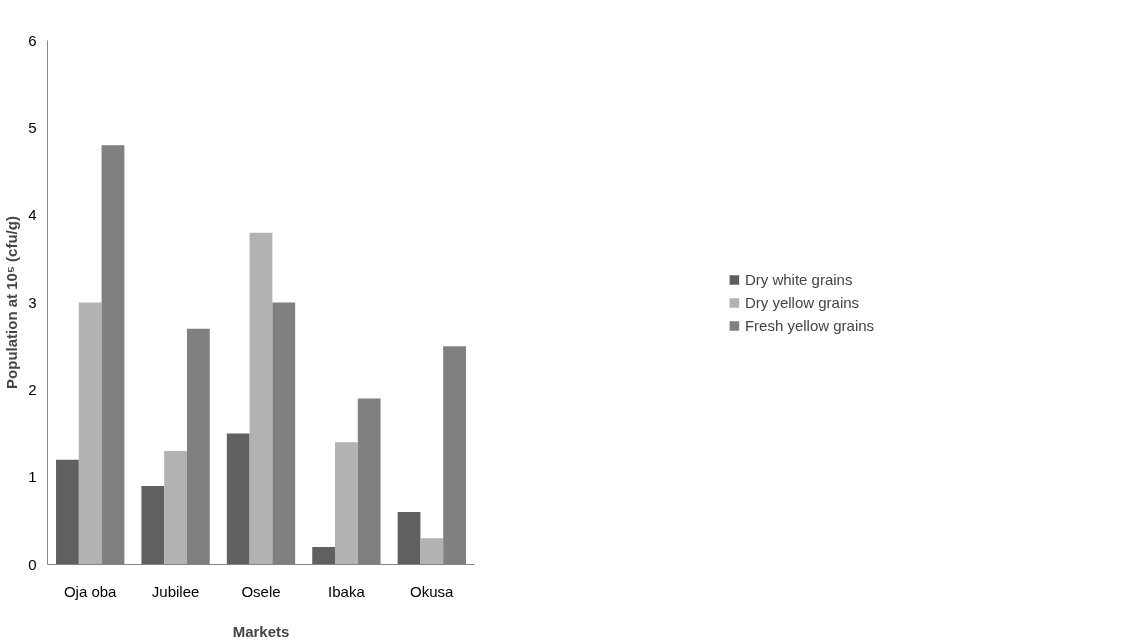 The width and height of the screenshot is (1128, 642). Describe the element at coordinates (175, 591) in the screenshot. I see `x-tick-label: Jubilee` at that location.